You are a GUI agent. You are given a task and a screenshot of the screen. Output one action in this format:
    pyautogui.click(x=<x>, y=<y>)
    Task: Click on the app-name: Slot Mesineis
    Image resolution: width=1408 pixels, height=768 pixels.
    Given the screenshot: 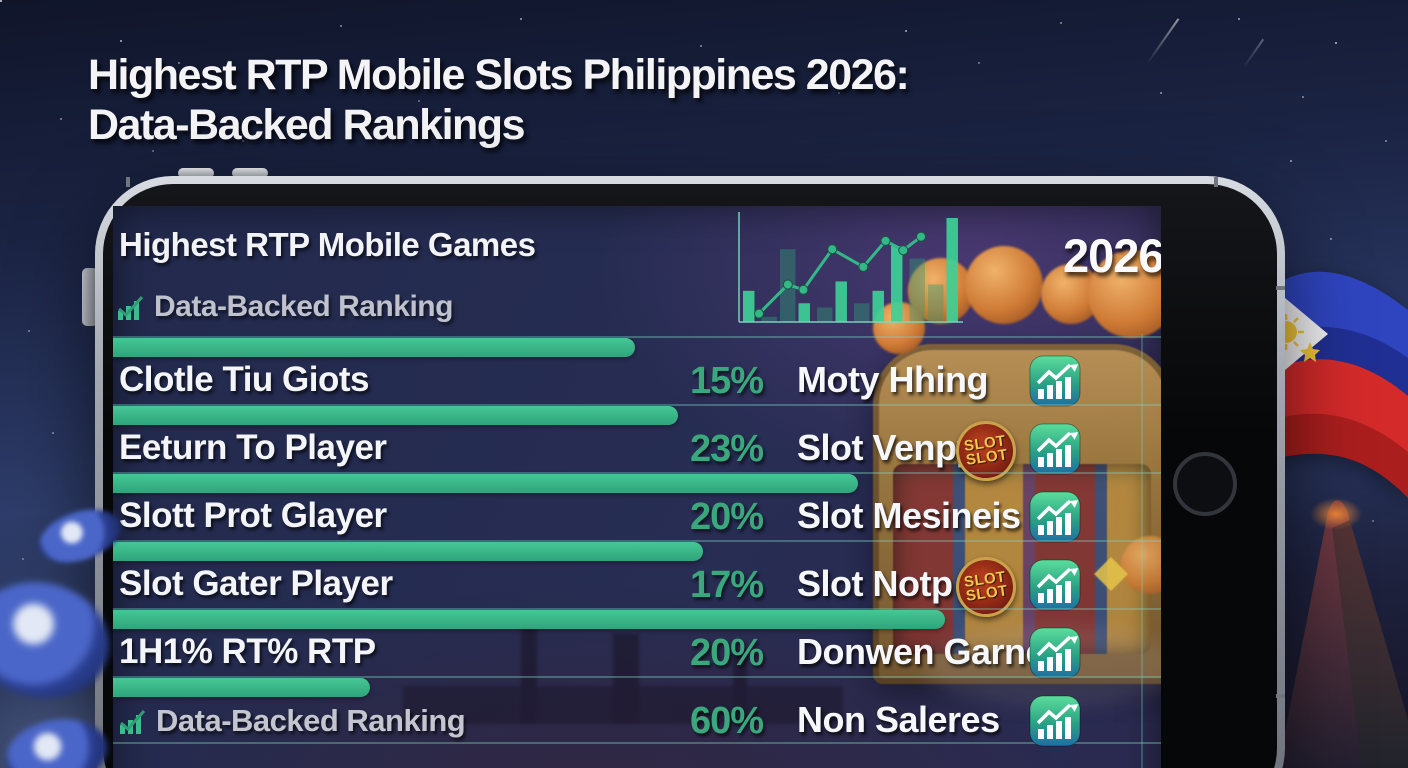 What is the action you would take?
    pyautogui.click(x=909, y=515)
    